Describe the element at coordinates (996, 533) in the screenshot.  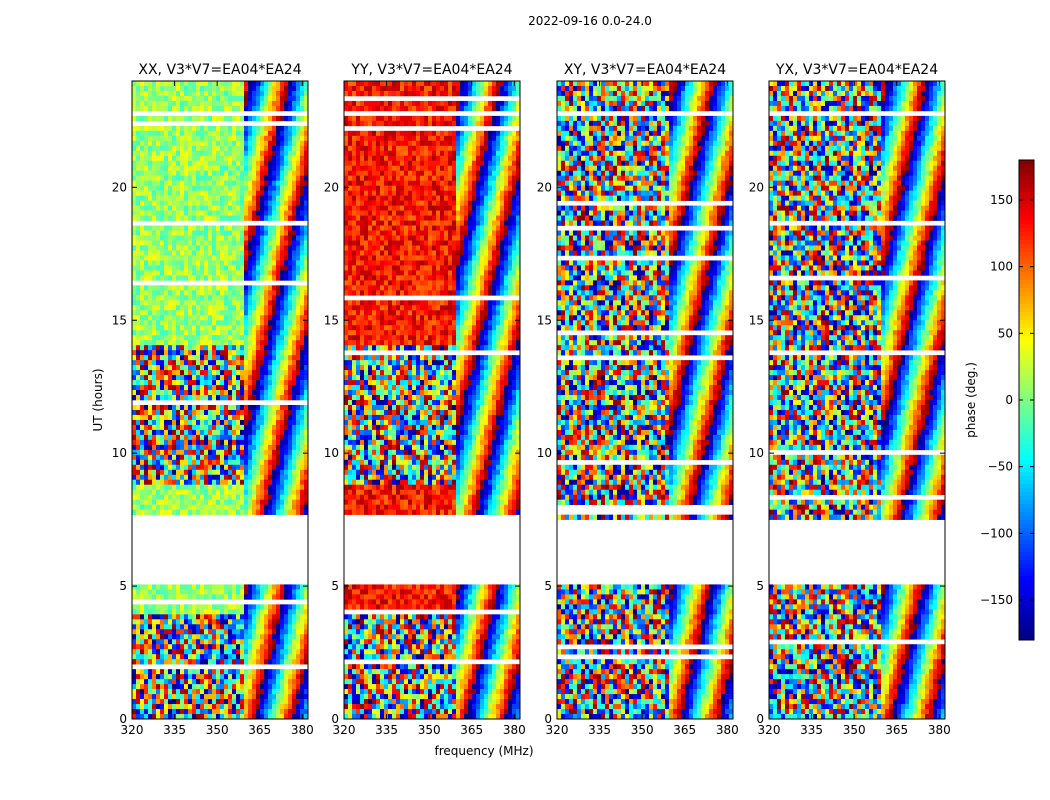
I see `colorbar-tick-label: −100` at that location.